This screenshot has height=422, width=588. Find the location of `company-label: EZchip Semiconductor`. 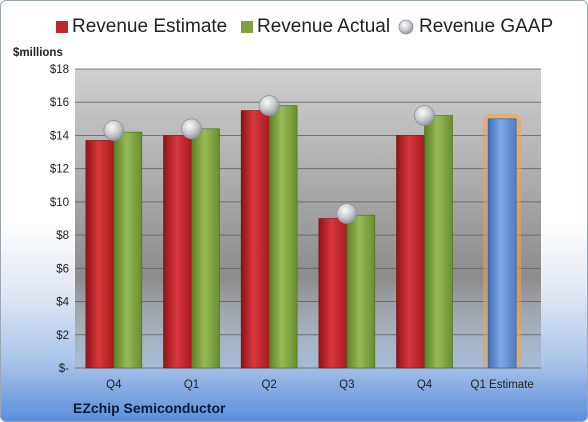

company-label: EZchip Semiconductor is located at coordinates (149, 408).